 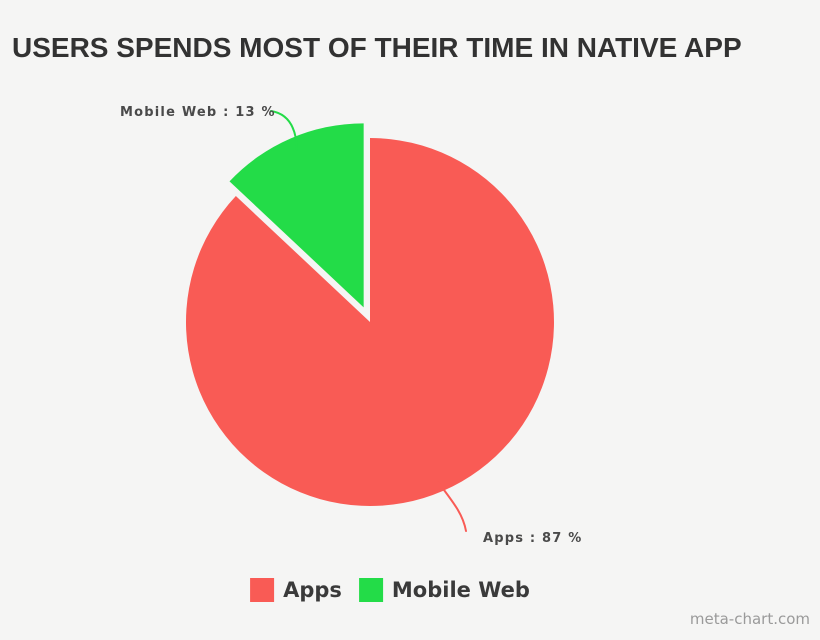 I want to click on apps-leader-line, so click(x=452, y=506).